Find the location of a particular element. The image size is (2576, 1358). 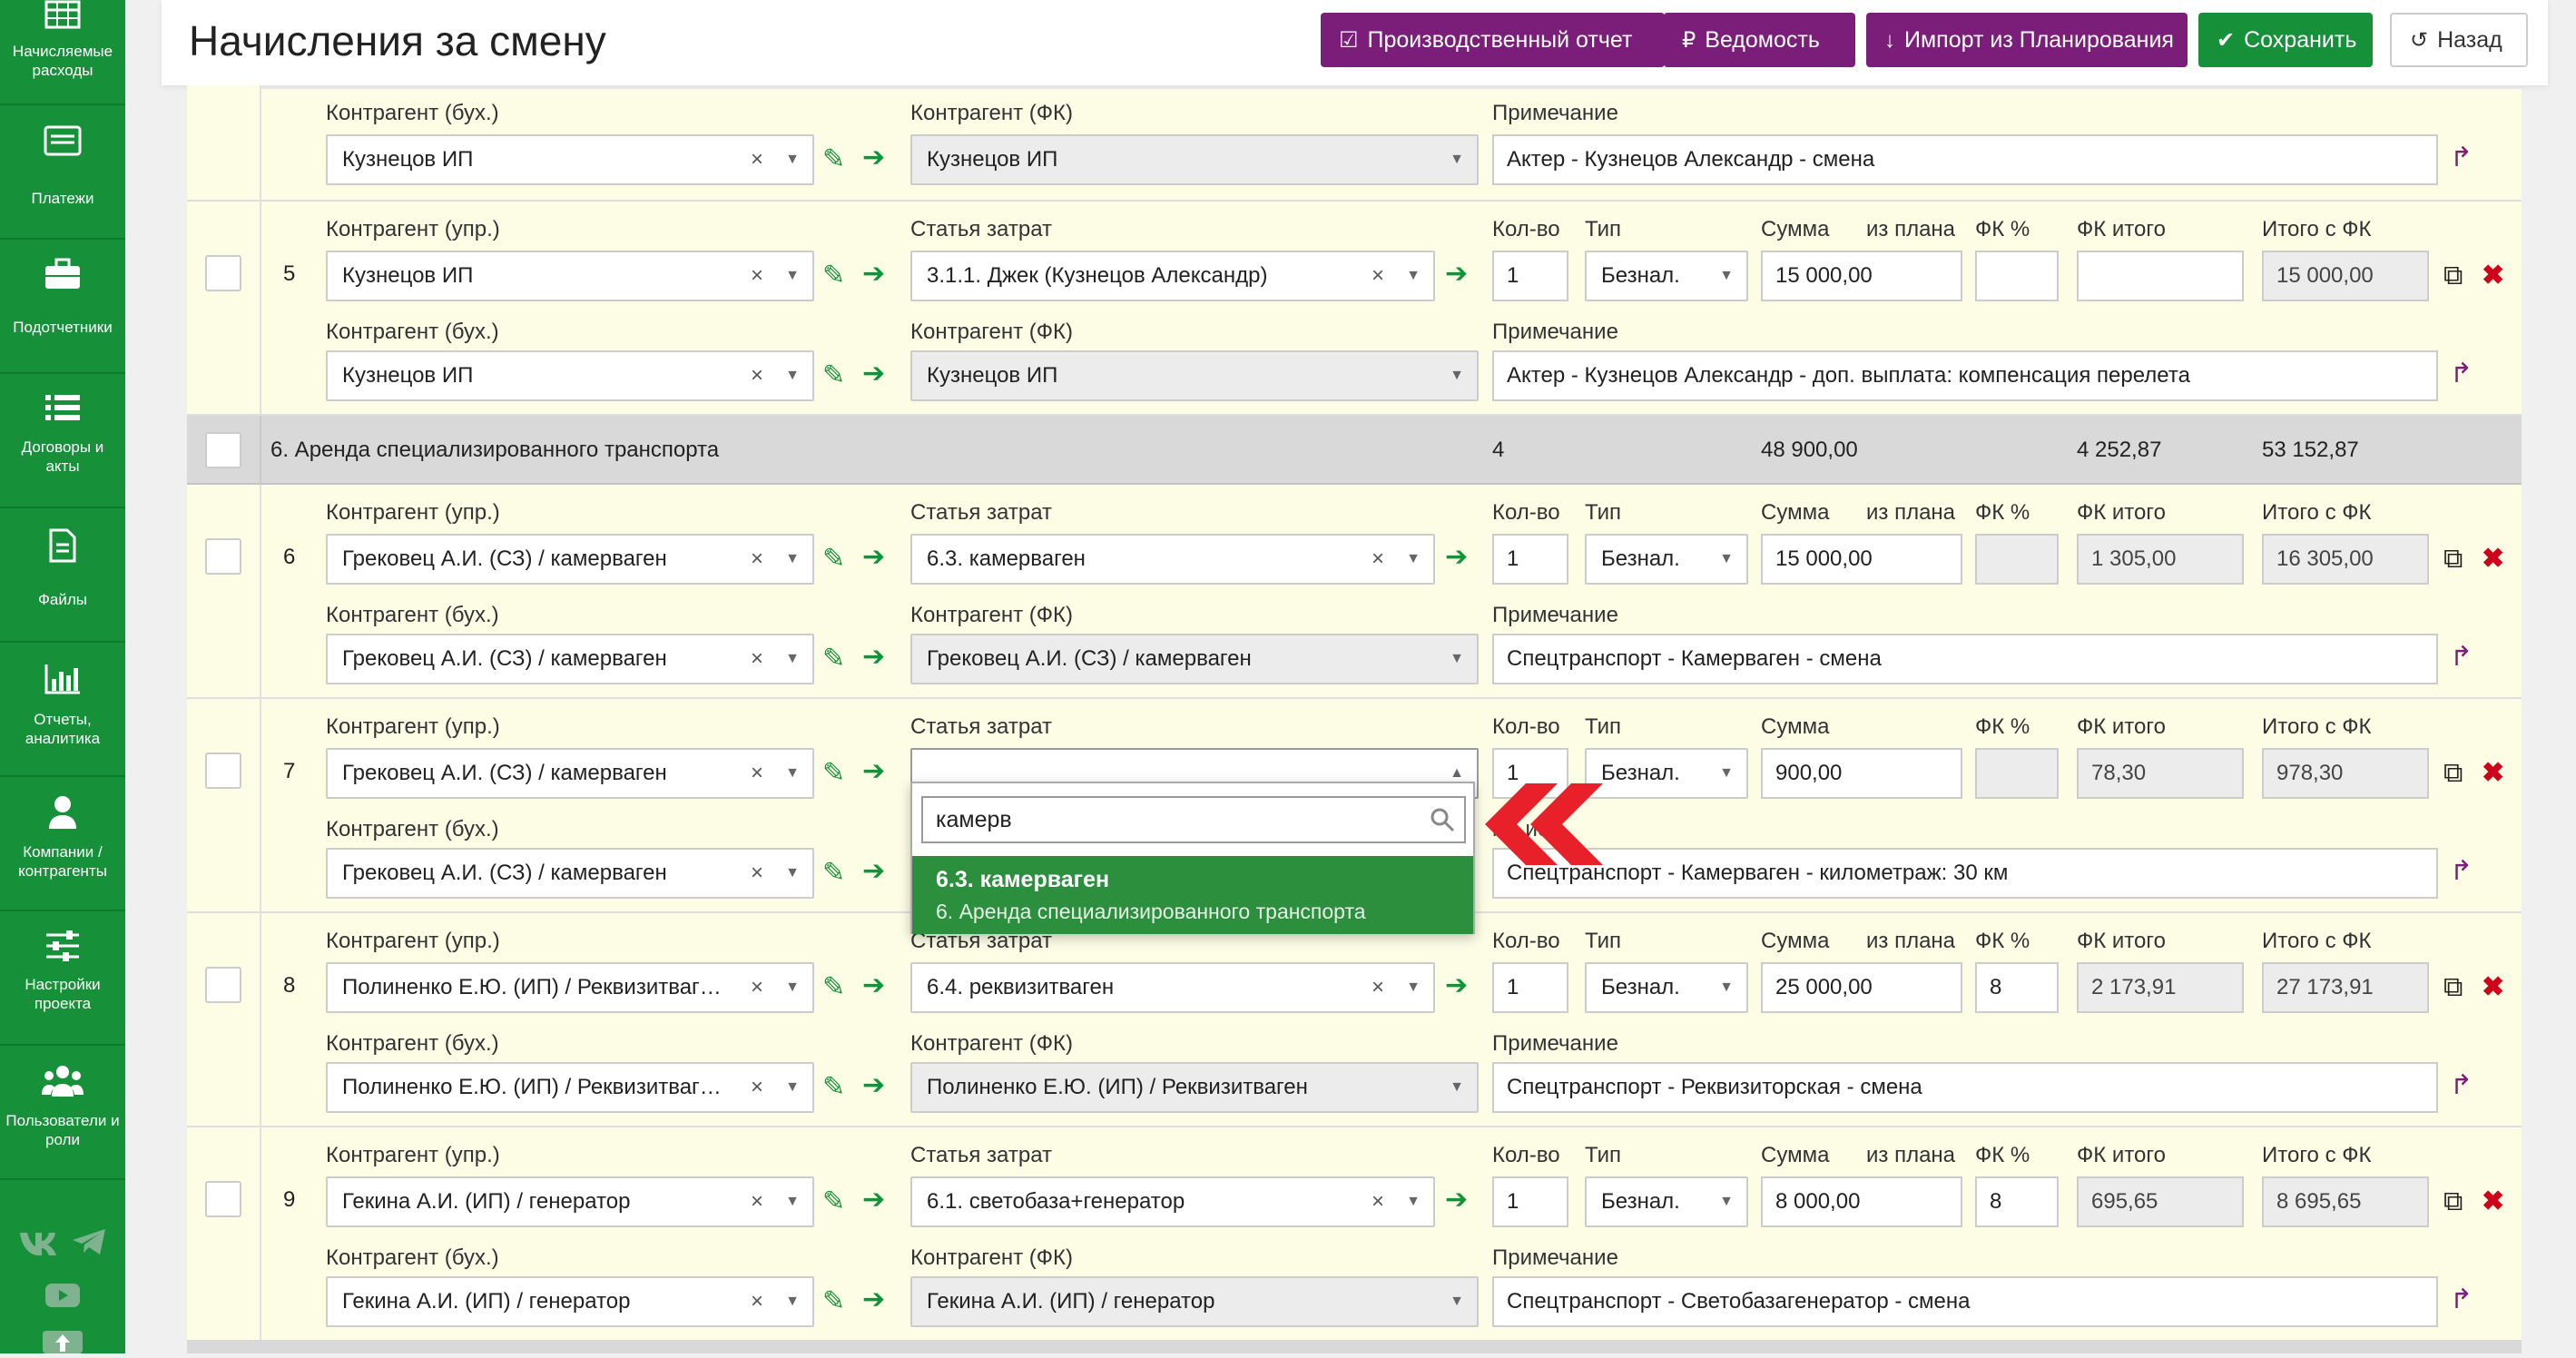

cp-buh-select: Полиненко Е.Ю. (ИП) / Реквизитваг… × ▼ is located at coordinates (570, 1088).